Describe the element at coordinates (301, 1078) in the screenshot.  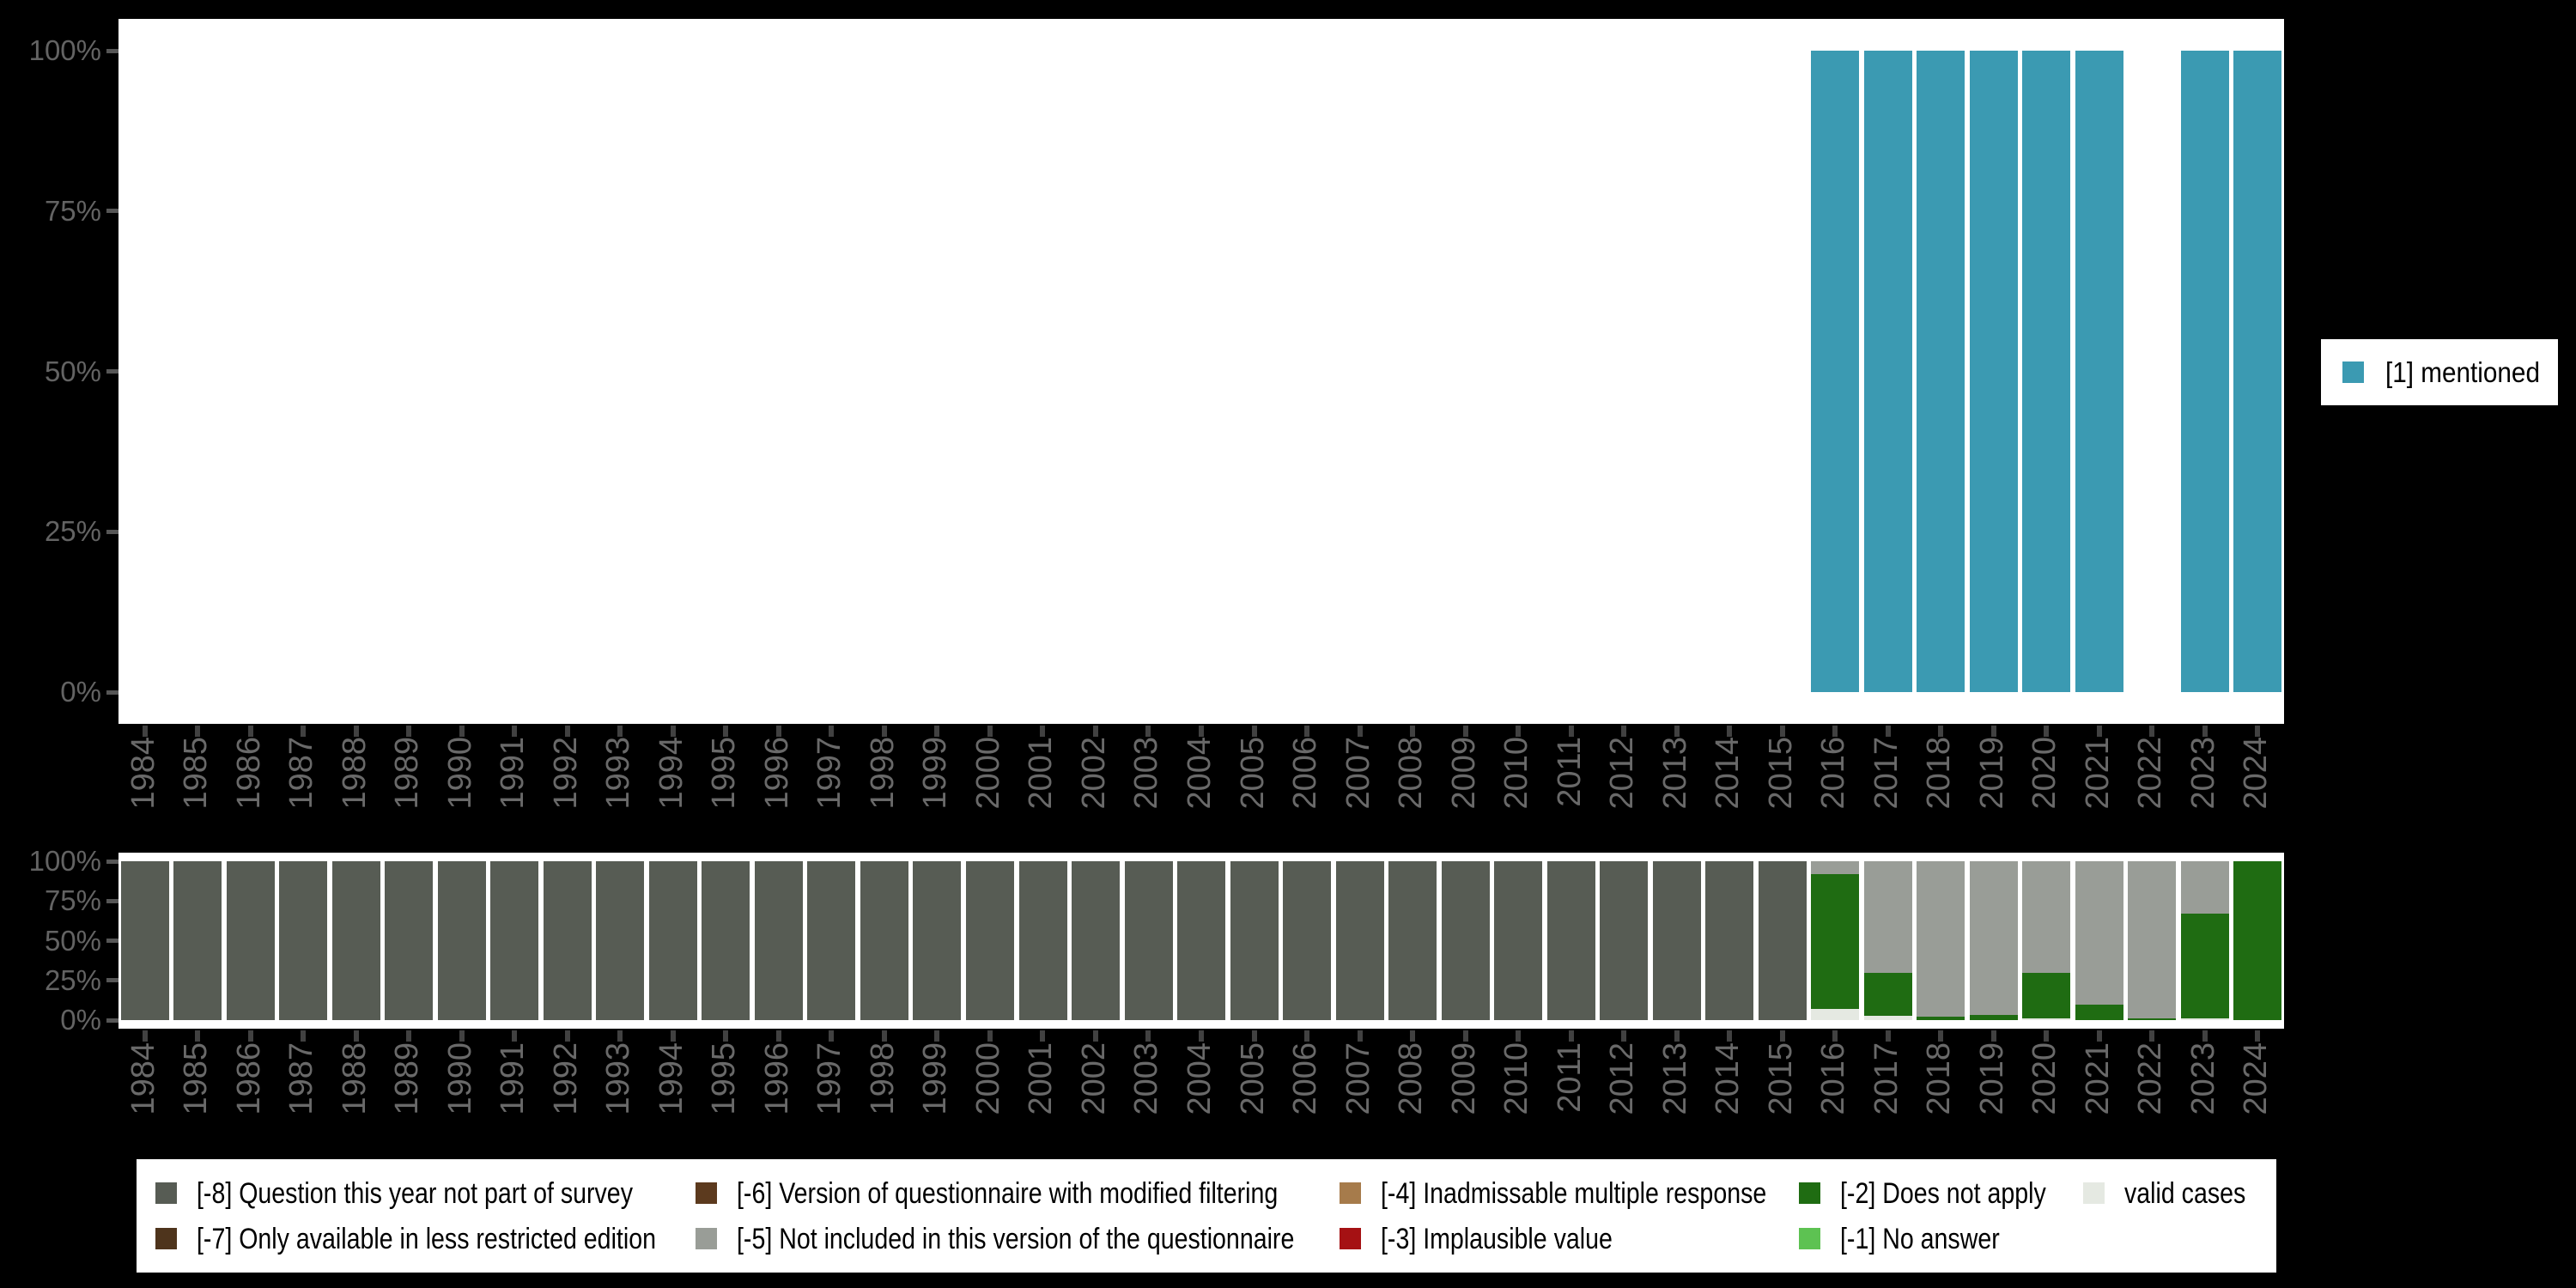
I see `x-axis-year-label: 1987` at that location.